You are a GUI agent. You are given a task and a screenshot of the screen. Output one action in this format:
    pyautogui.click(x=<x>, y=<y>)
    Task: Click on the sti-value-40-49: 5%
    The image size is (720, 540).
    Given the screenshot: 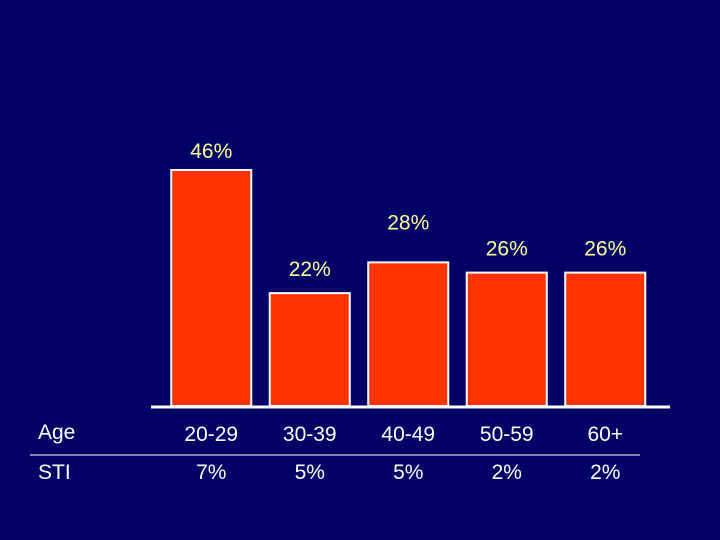 What is the action you would take?
    pyautogui.click(x=408, y=472)
    